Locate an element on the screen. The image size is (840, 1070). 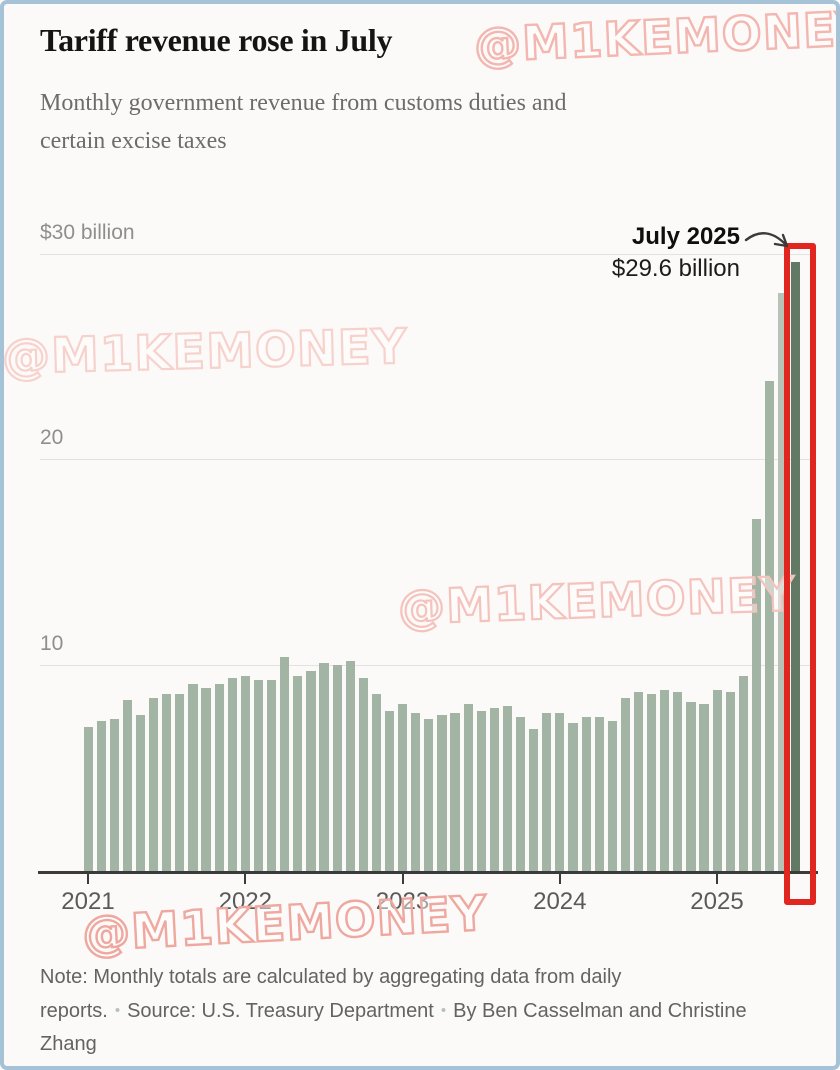
y-axis-tick-label: 10 is located at coordinates (52, 644).